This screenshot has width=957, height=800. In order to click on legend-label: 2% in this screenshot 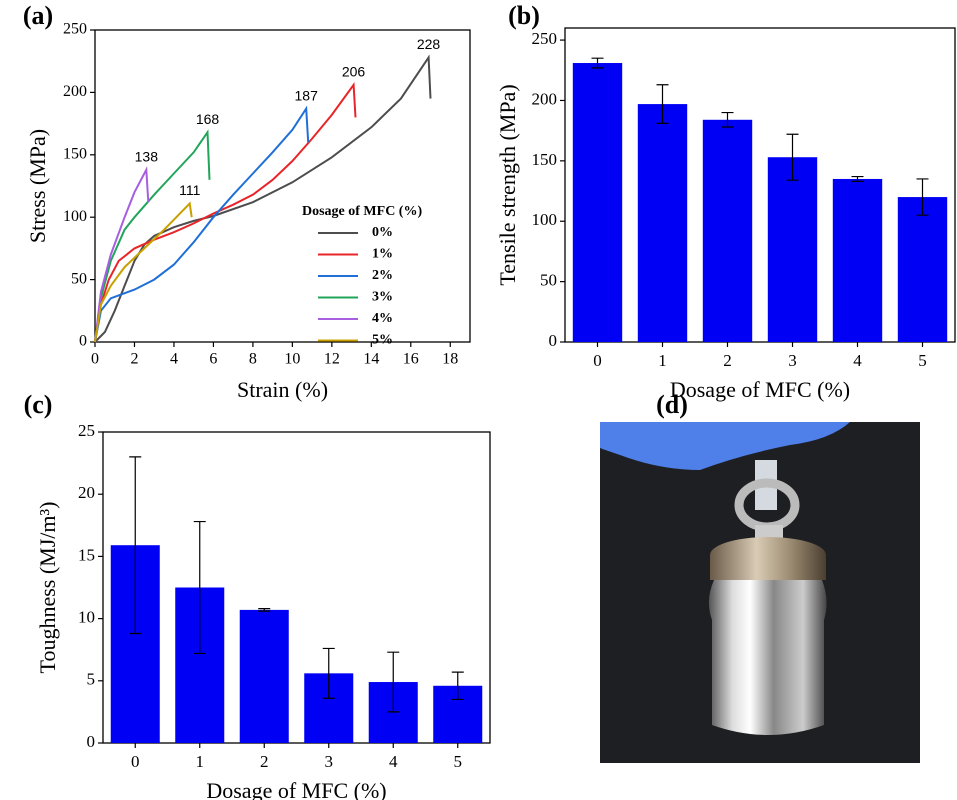, I will do `click(382, 275)`.